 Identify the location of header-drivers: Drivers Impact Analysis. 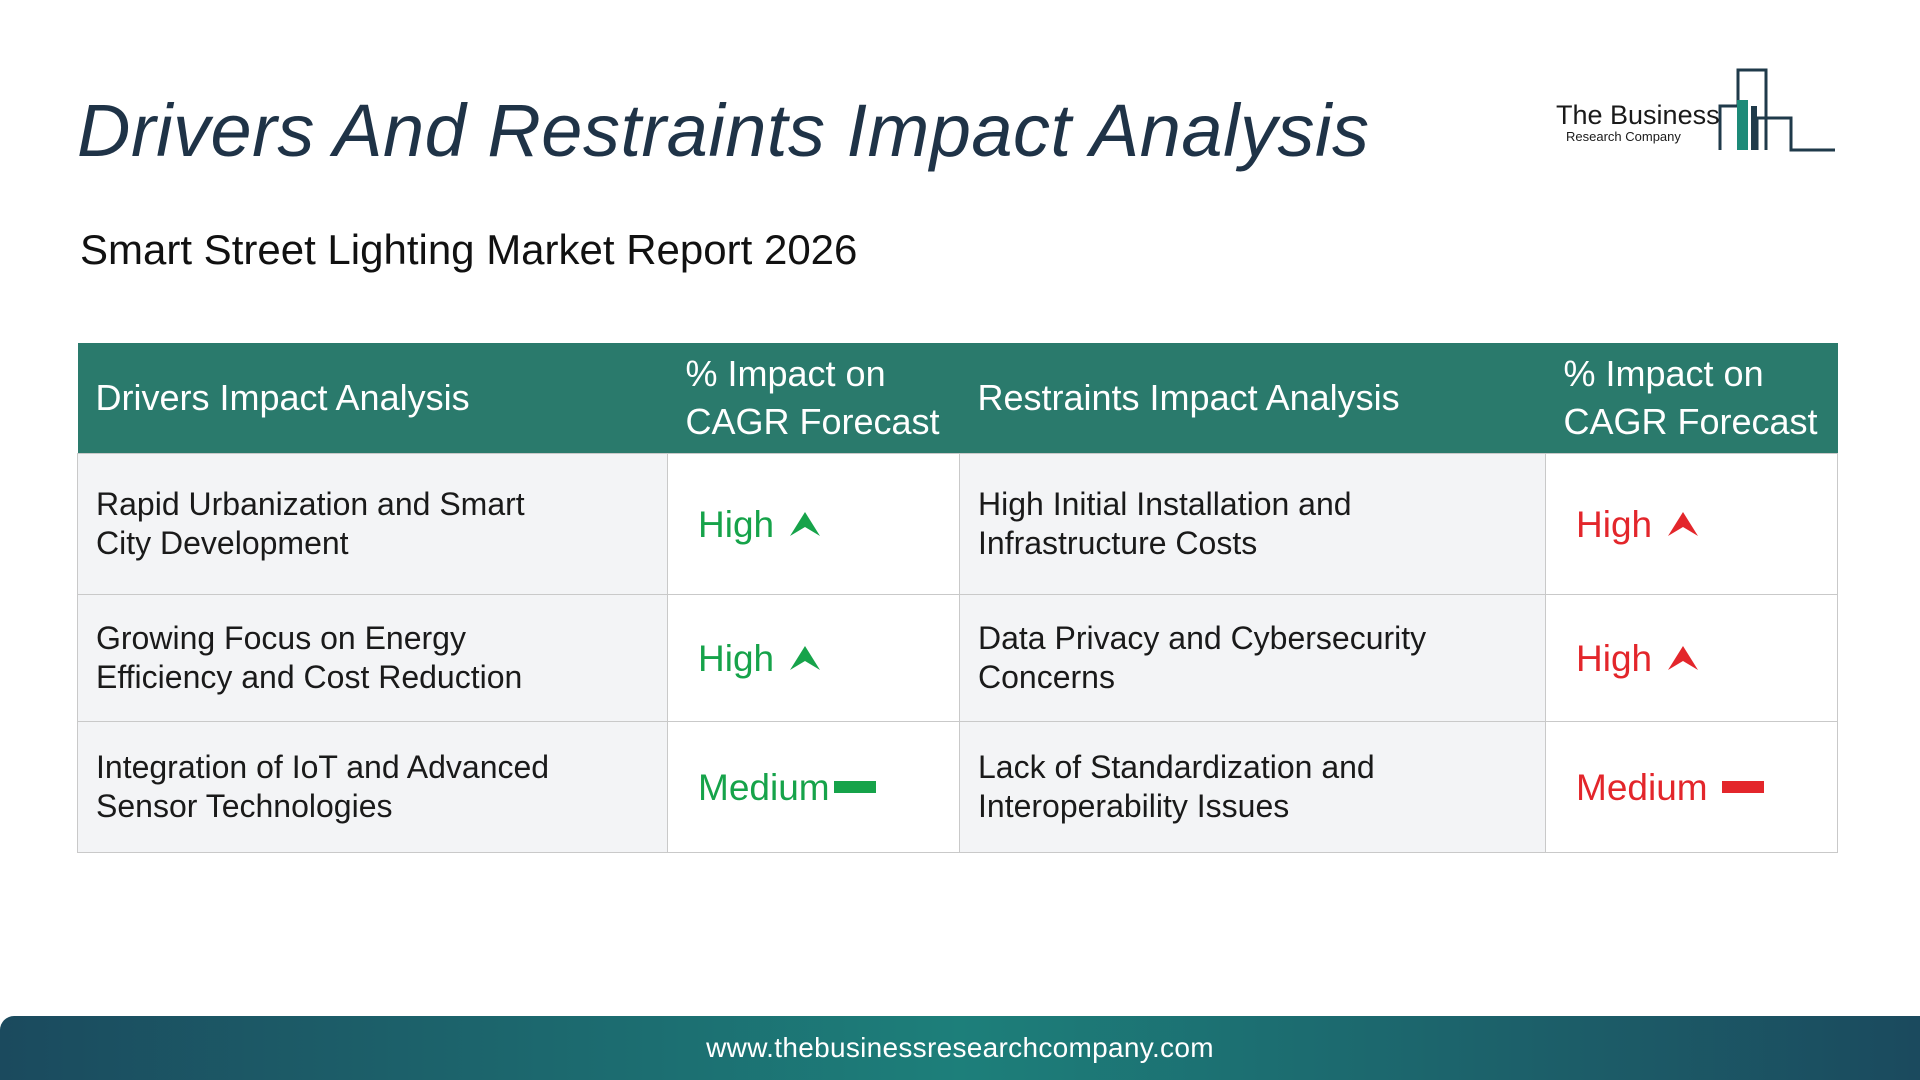
(372, 398).